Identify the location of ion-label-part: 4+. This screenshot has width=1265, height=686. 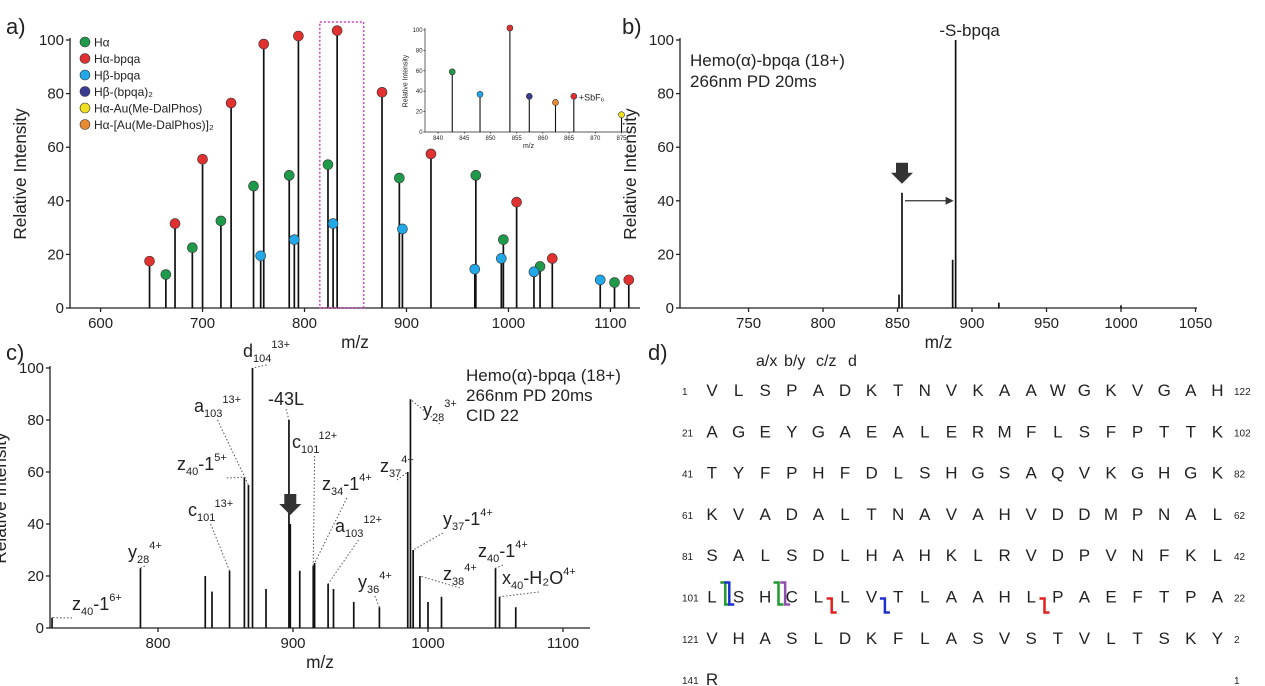
(365, 478).